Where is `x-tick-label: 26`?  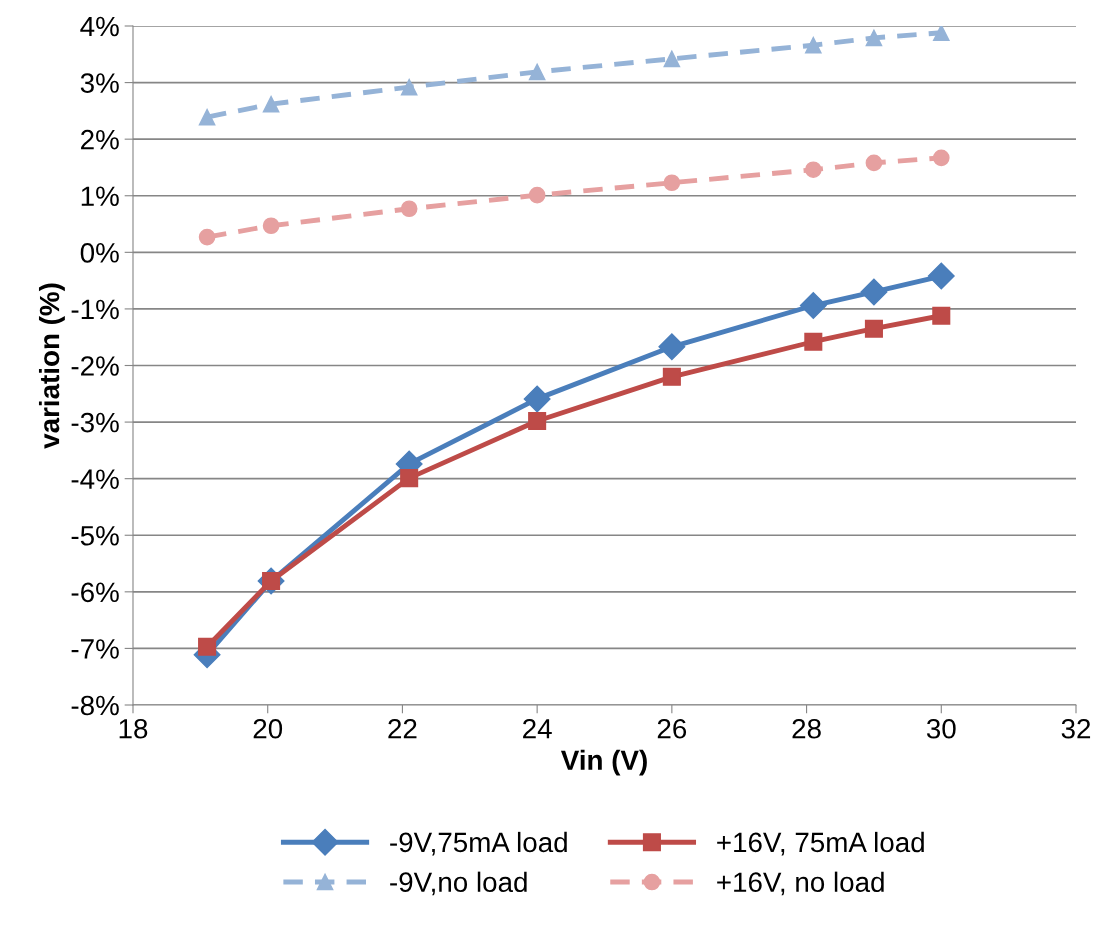 x-tick-label: 26 is located at coordinates (672, 728).